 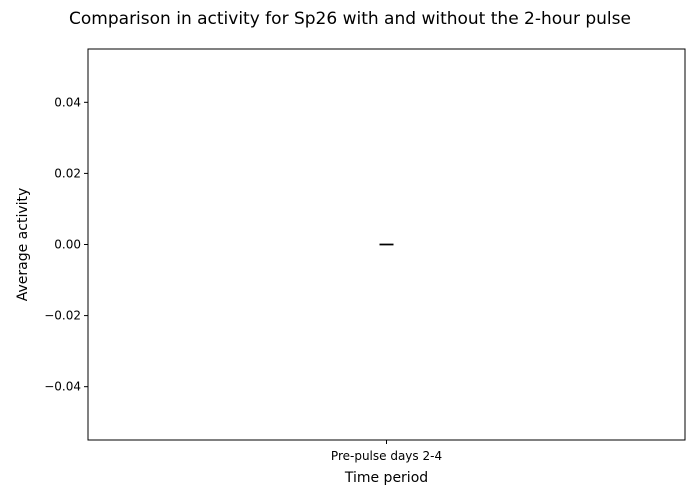 What do you see at coordinates (23, 245) in the screenshot?
I see `y-axis-label: Average activity` at bounding box center [23, 245].